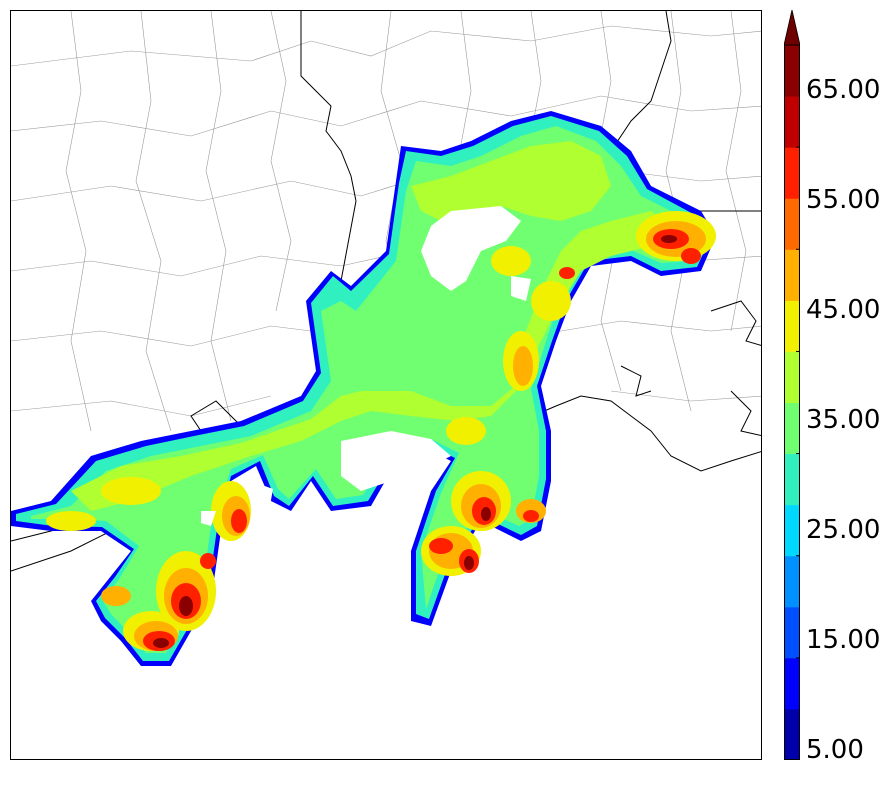 The image size is (894, 785). Describe the element at coordinates (511, 181) in the screenshot. I see `echo-45b` at that location.